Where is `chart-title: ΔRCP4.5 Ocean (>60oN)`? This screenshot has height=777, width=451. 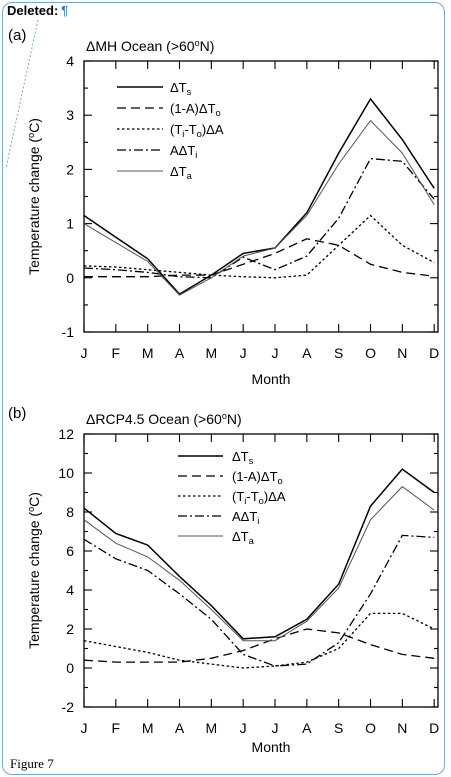
chart-title: ΔRCP4.5 Ocean (>60oN) is located at coordinates (164, 419).